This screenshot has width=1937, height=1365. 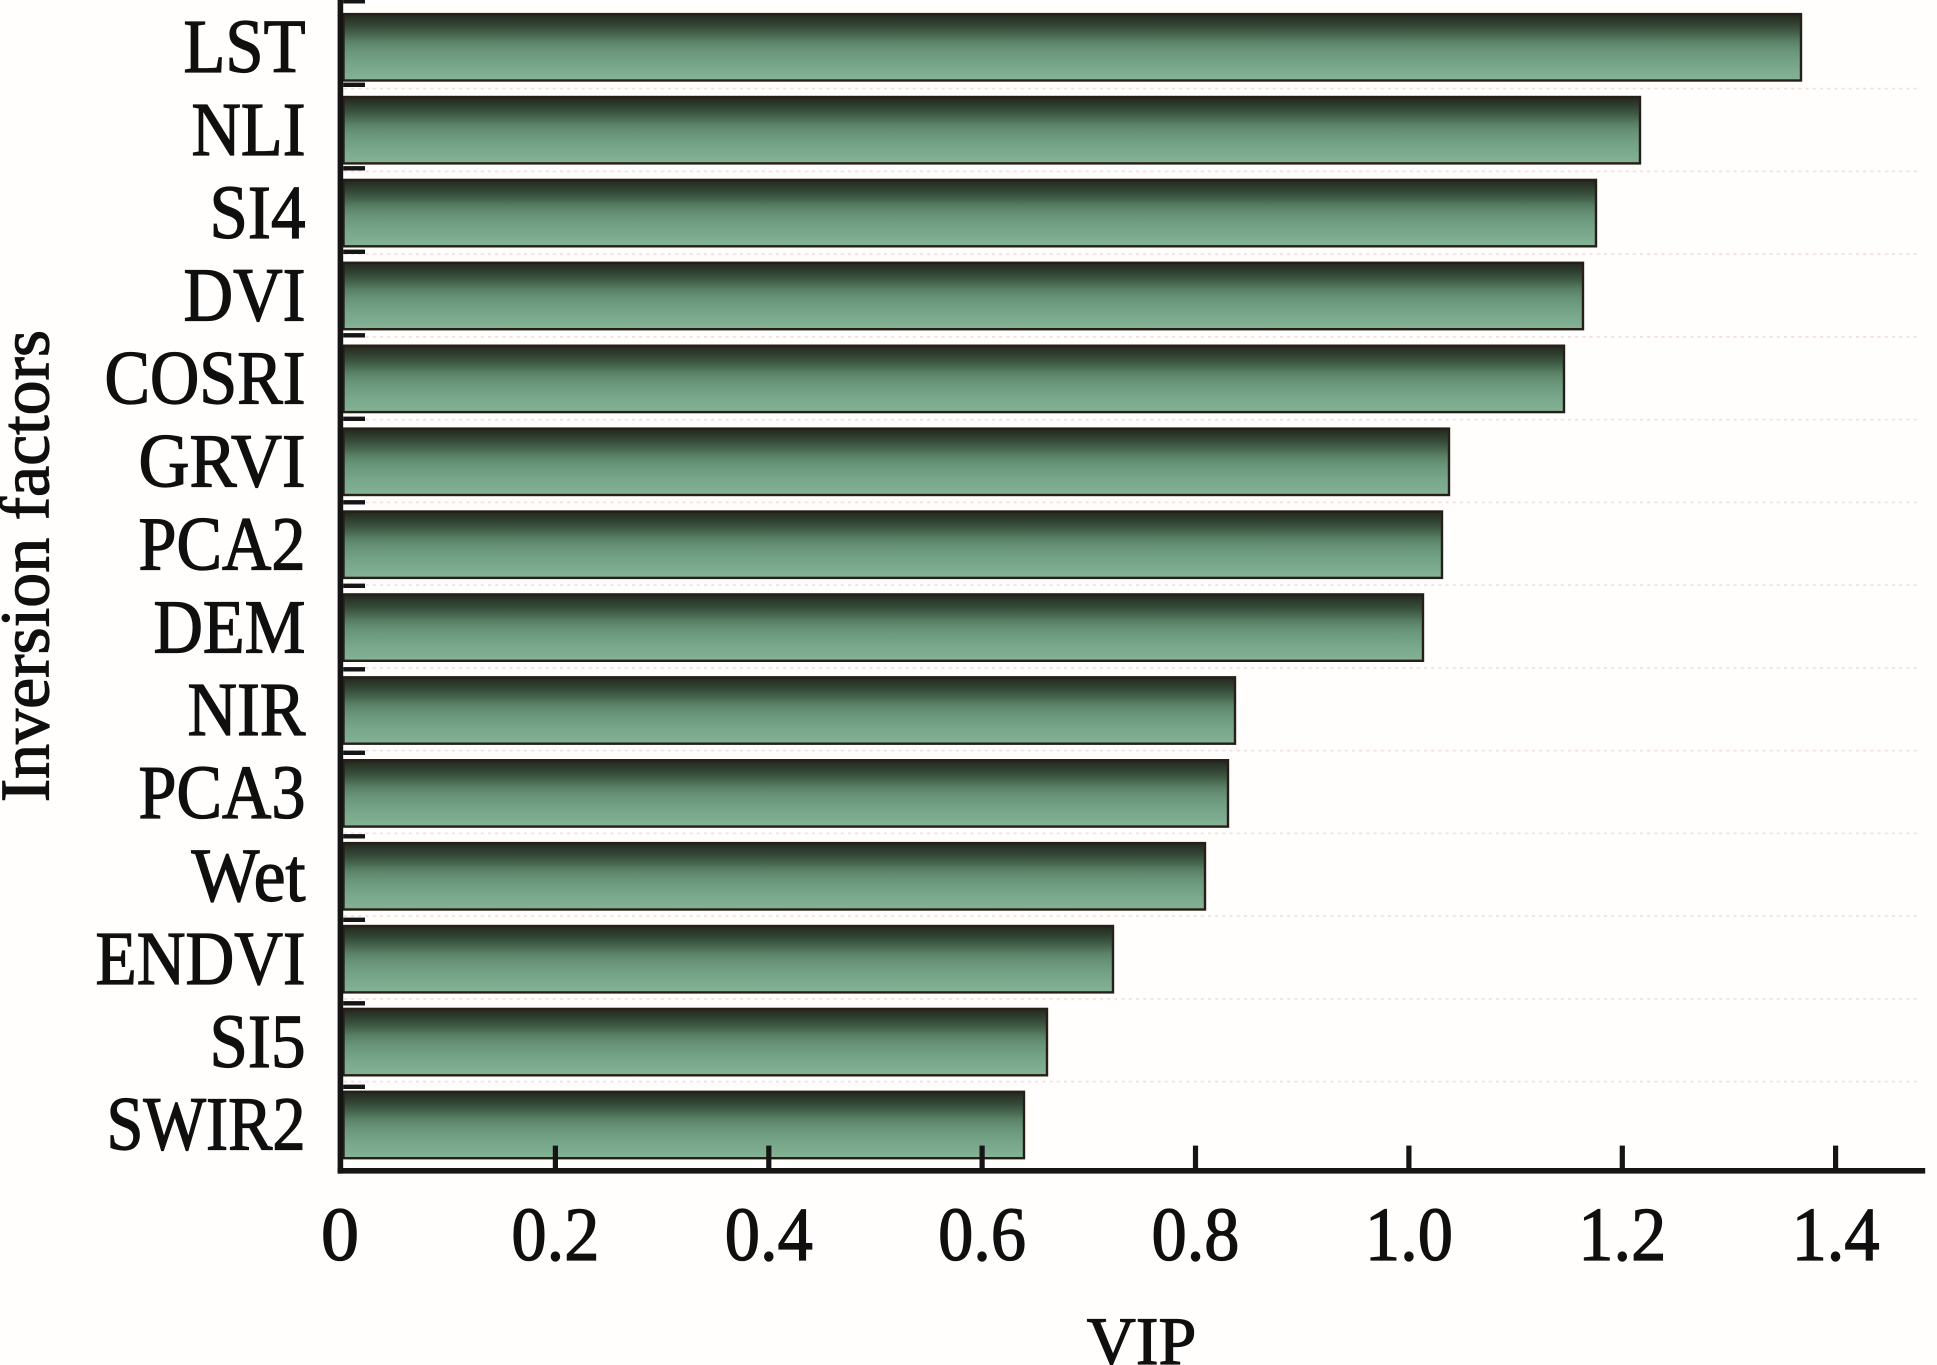 I want to click on svg-text: SI4, so click(x=258, y=213).